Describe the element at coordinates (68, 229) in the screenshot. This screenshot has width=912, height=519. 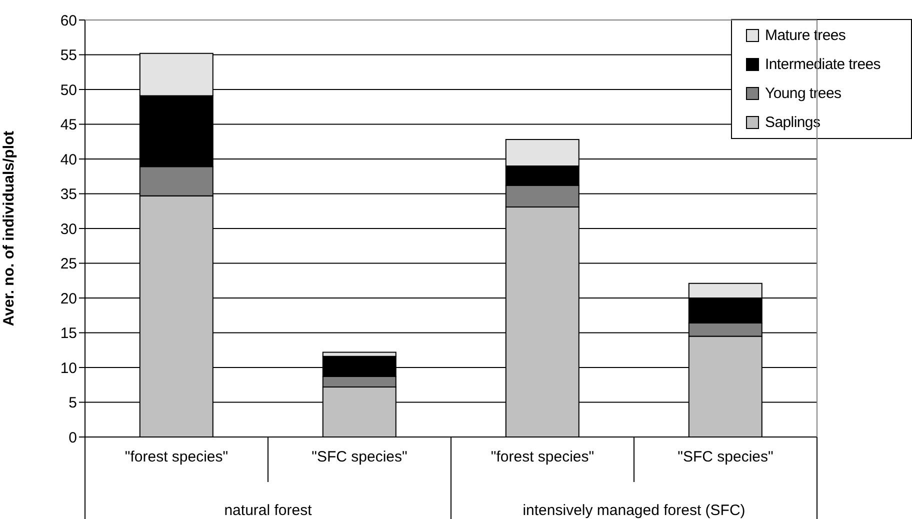
I see `y-tick-label: 30` at that location.